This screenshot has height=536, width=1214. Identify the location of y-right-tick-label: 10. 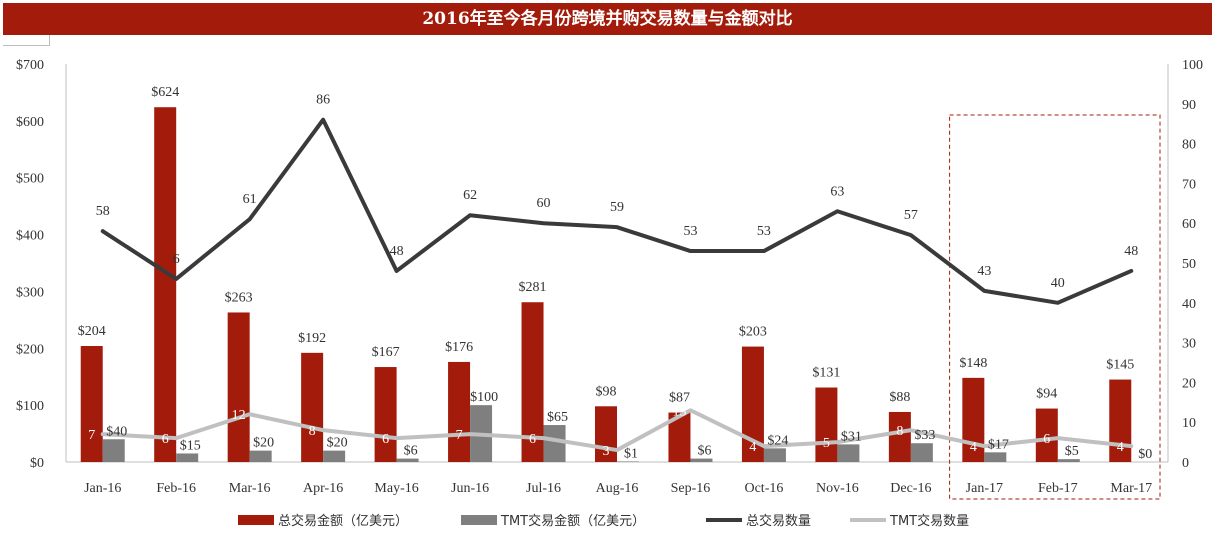
(1189, 423).